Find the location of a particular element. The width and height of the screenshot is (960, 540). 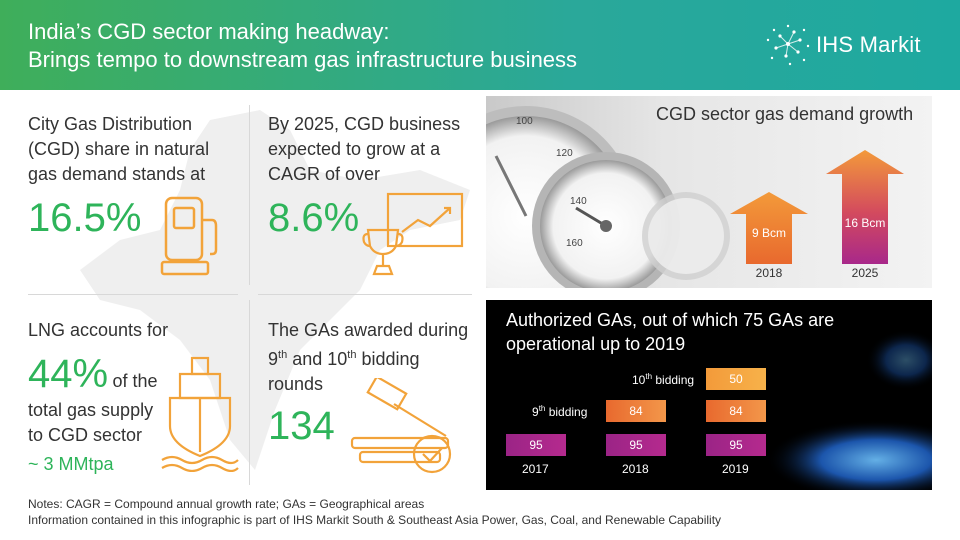

cagr-value: 8.6% is located at coordinates (314, 218).